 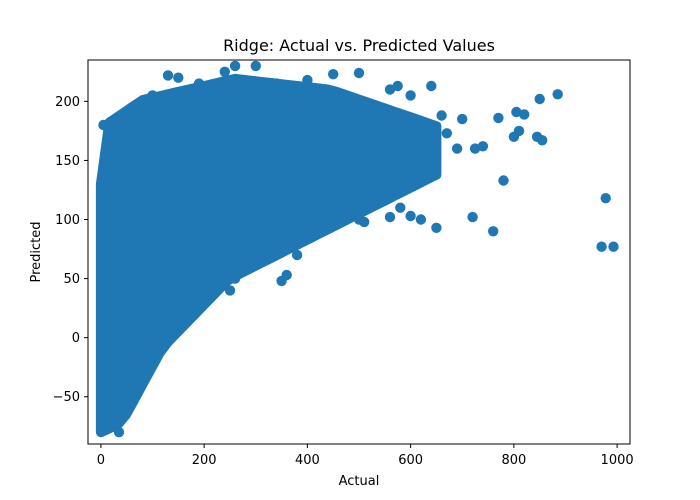 I want to click on chart-title: Ridge: Actual vs. Predicted Values, so click(x=359, y=45).